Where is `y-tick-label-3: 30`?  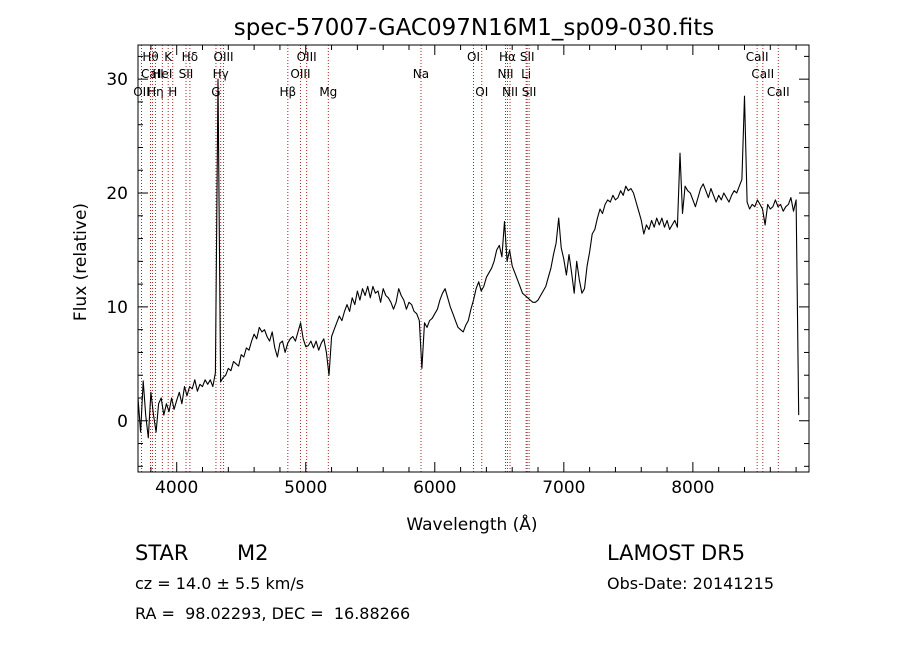
y-tick-label-3: 30 is located at coordinates (117, 80).